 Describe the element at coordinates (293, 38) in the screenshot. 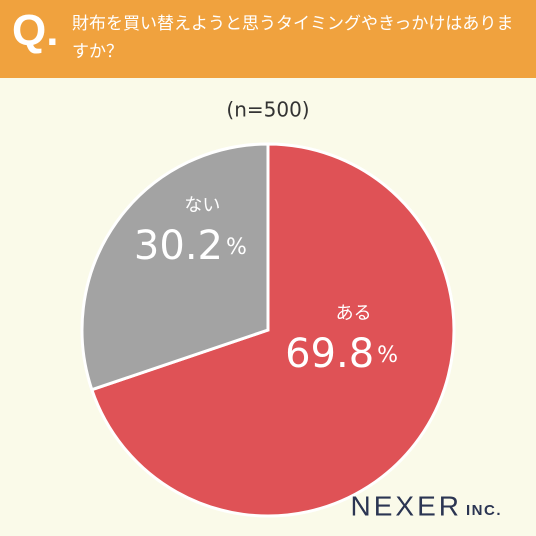

I see `chart-title: 財布を買い替えようと思うタイミングやきっかけはありますか？` at that location.